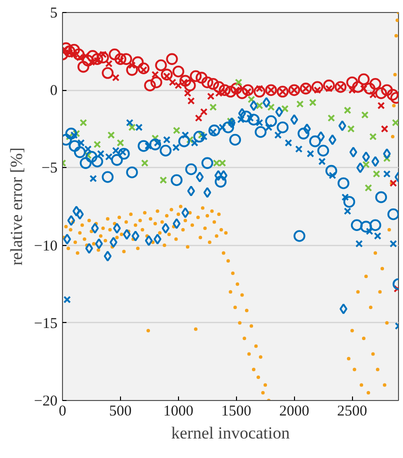  What do you see at coordinates (54, 14) in the screenshot?
I see `y-tick-label: 5` at bounding box center [54, 14].